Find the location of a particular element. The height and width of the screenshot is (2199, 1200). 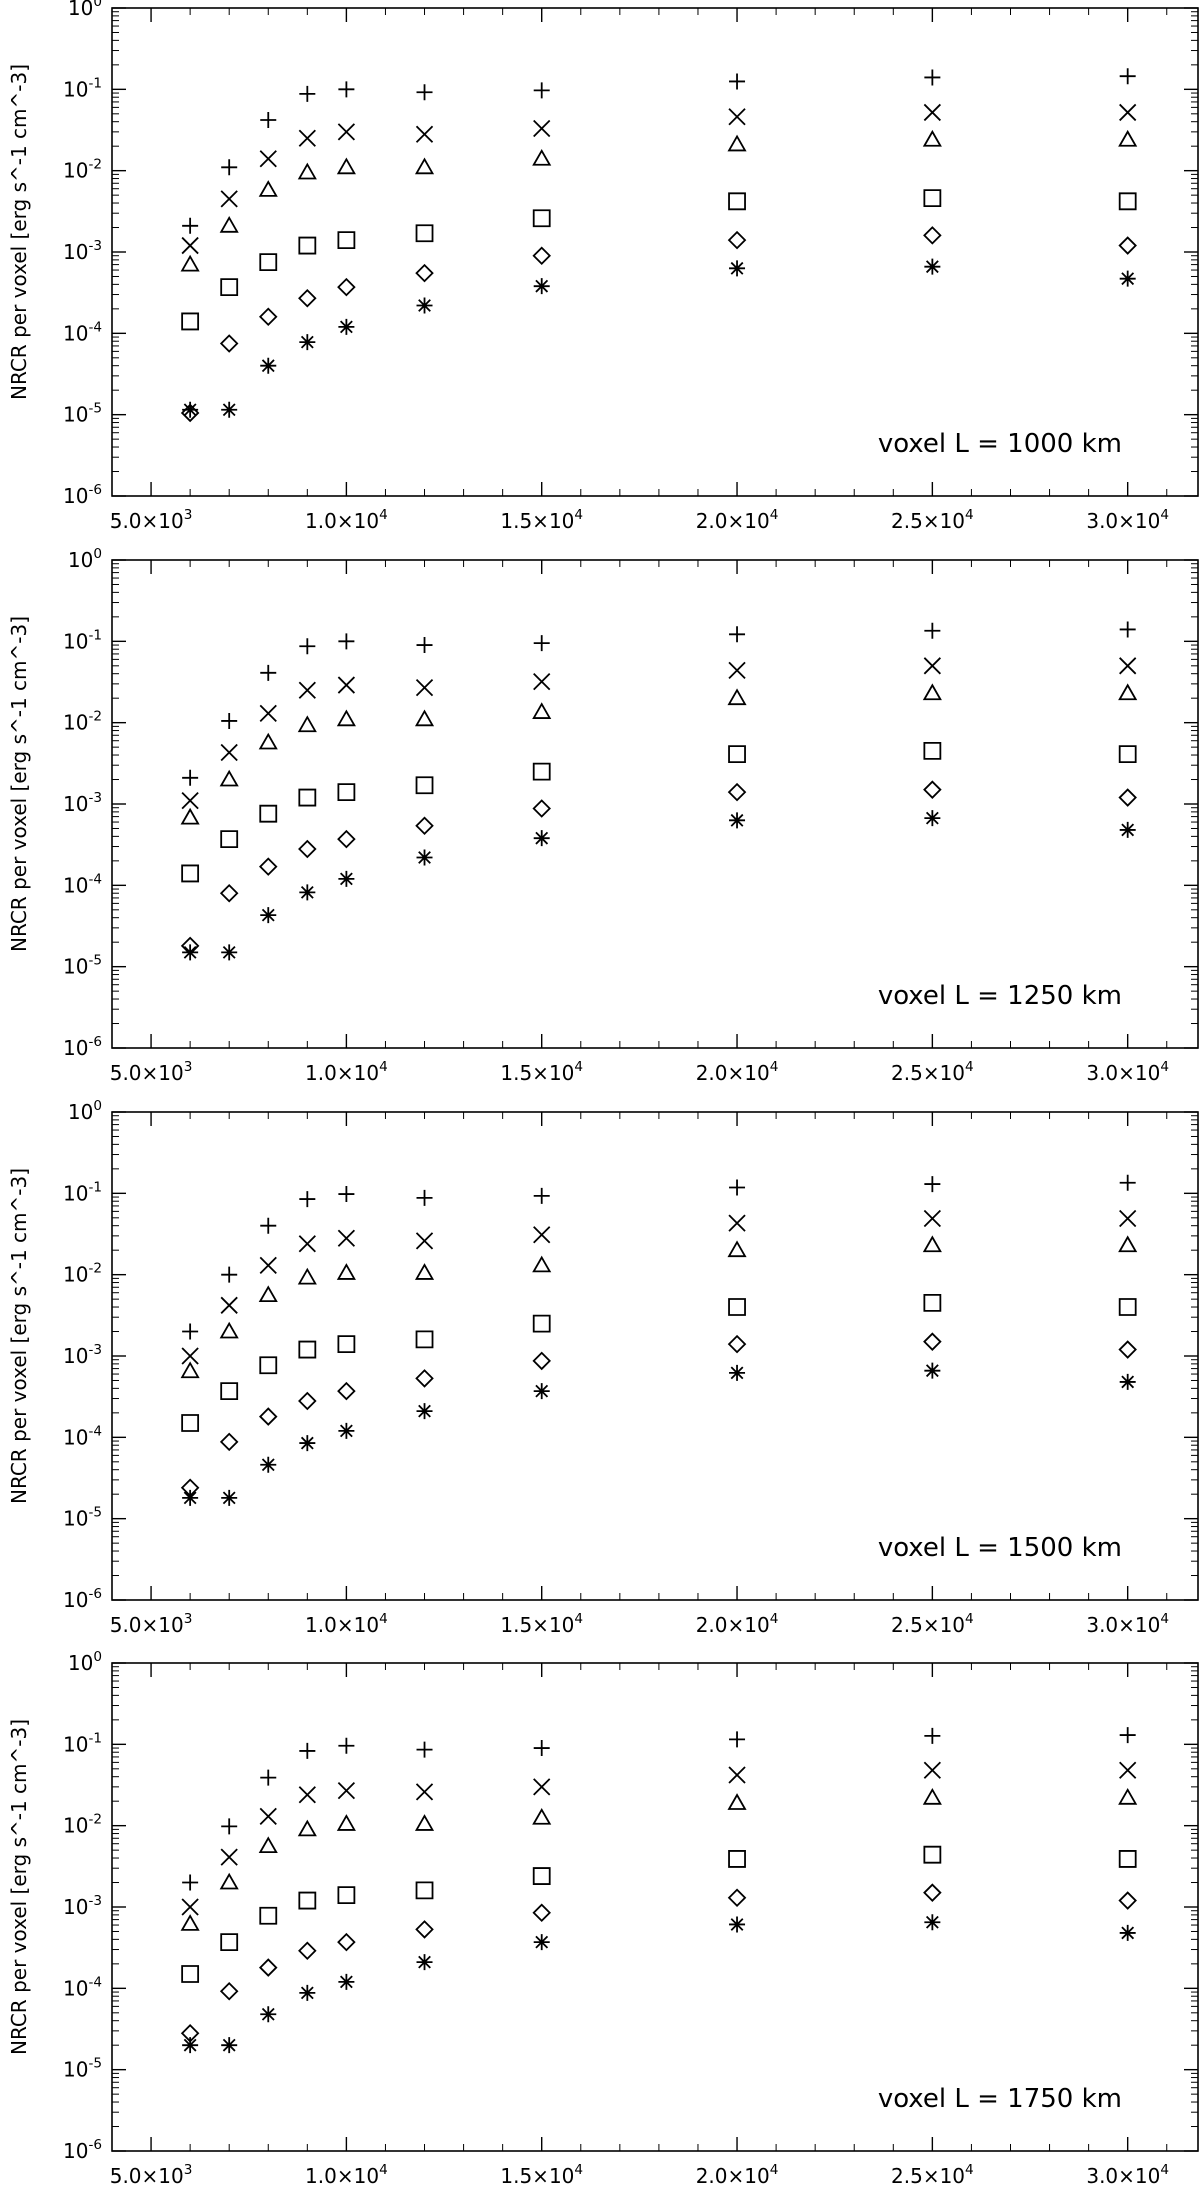

series-triangle is located at coordinates (659, 1859).